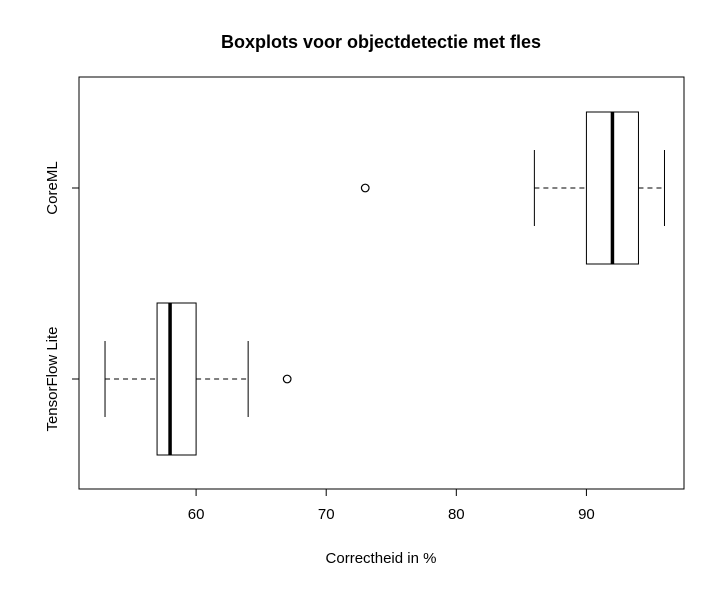  What do you see at coordinates (586, 514) in the screenshot?
I see `x-tick-label: 90` at bounding box center [586, 514].